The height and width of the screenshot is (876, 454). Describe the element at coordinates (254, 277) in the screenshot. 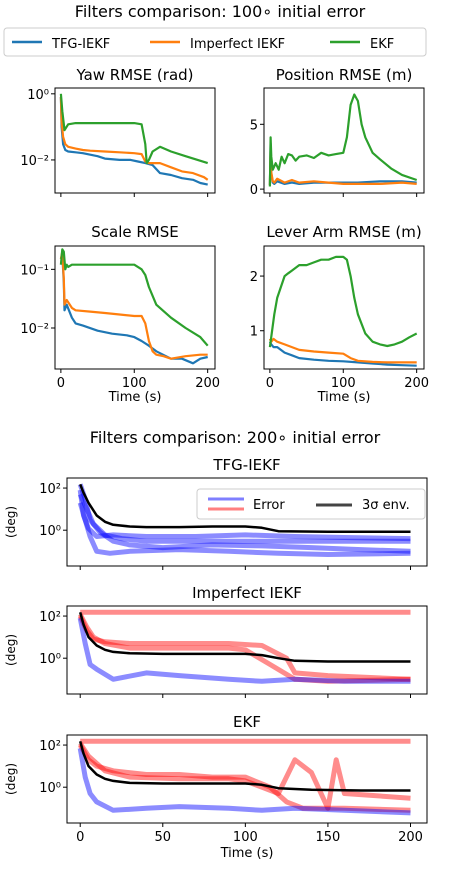

I see `y-tick-label: 2` at that location.